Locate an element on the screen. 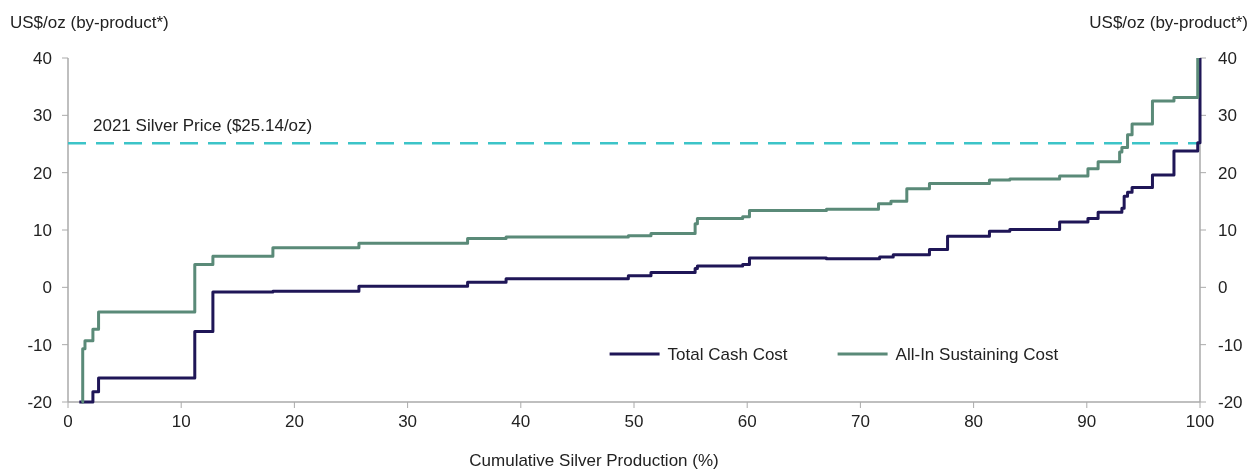 This screenshot has height=474, width=1254. y2-axis-title: US$/oz (by-product*) is located at coordinates (1168, 22).